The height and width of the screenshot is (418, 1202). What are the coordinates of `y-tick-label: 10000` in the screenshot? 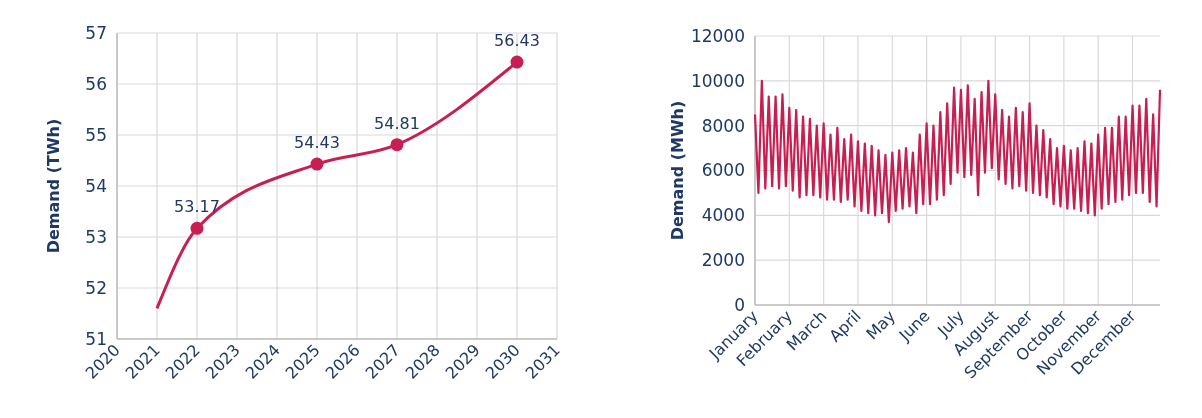 It's located at (717, 80).